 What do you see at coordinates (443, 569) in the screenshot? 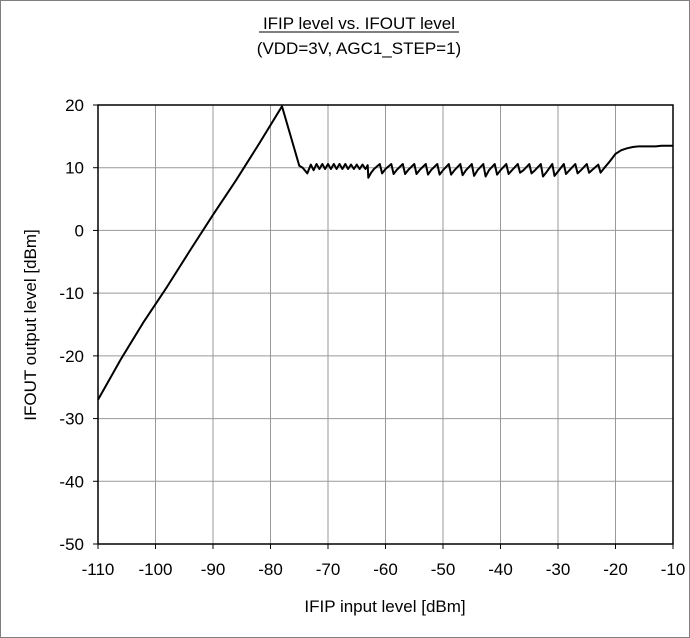
I see `x-tick-label: -50` at bounding box center [443, 569].